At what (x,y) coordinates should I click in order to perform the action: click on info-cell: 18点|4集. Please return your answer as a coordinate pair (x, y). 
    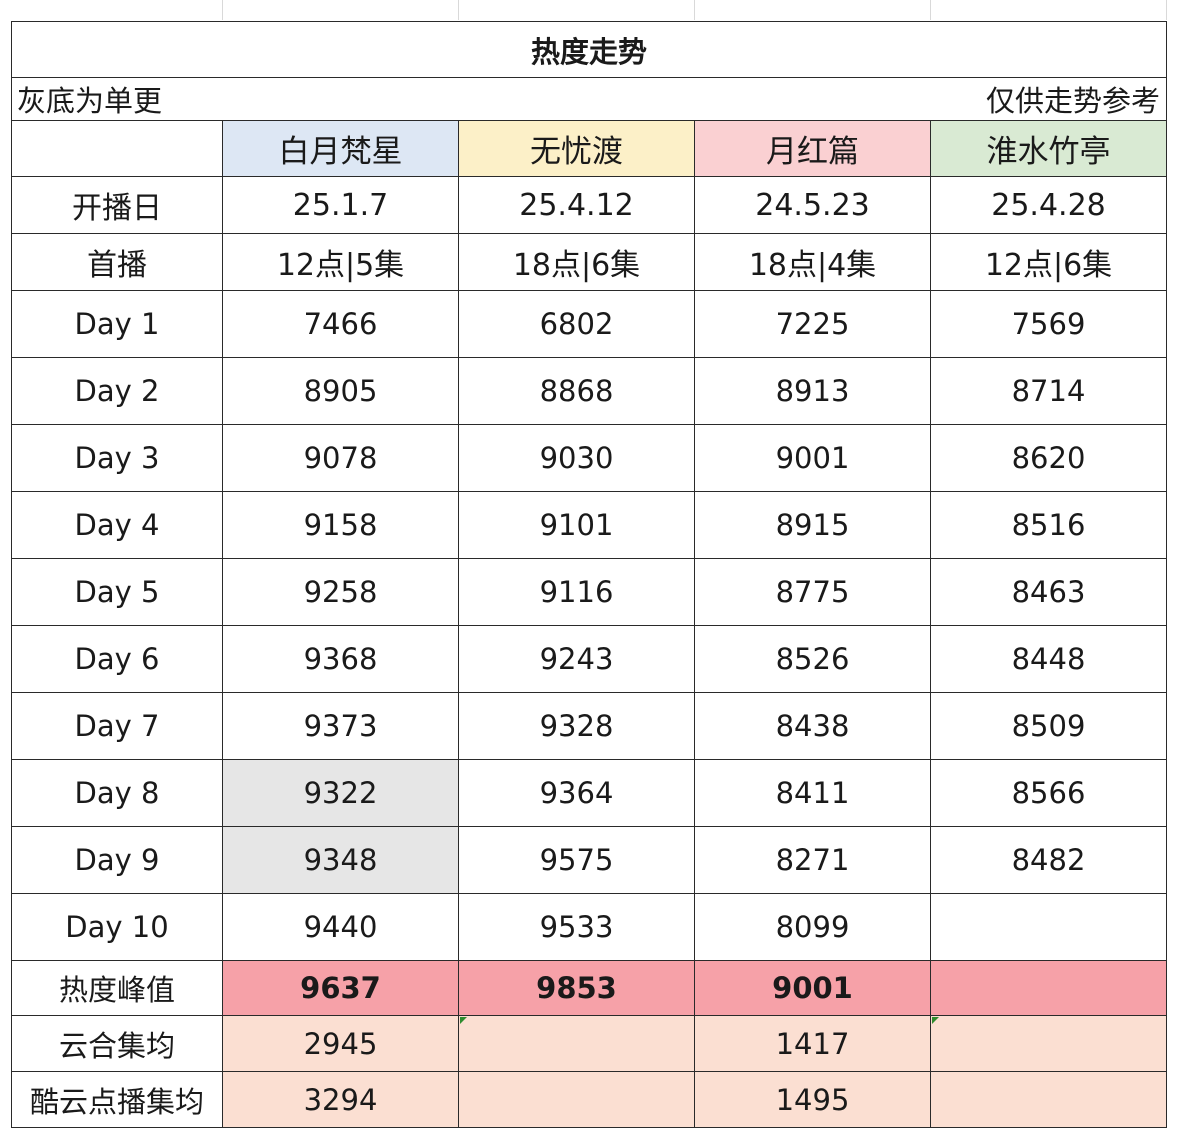
    Looking at the image, I should click on (812, 262).